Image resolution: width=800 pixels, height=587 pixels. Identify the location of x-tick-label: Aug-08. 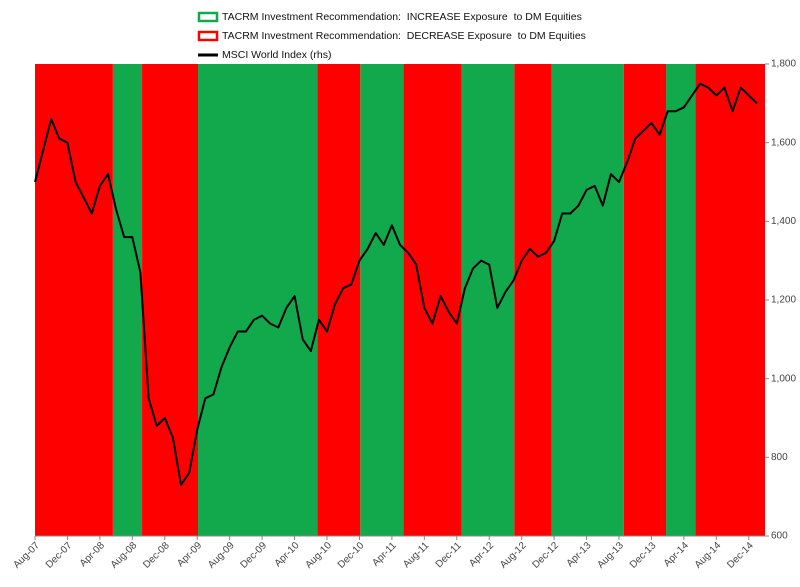
(124, 555).